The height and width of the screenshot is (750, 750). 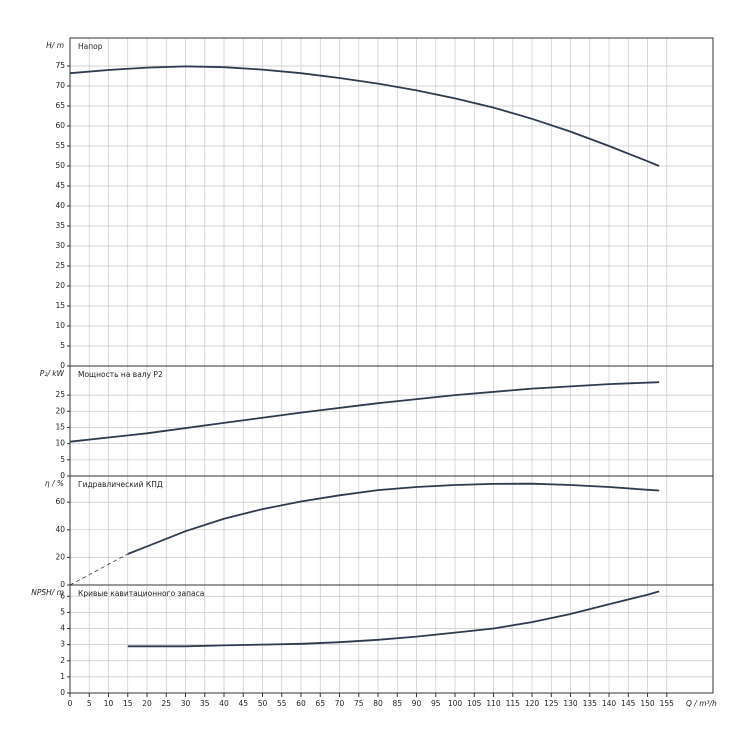 I want to click on y-tick-label: 2, so click(x=62, y=660).